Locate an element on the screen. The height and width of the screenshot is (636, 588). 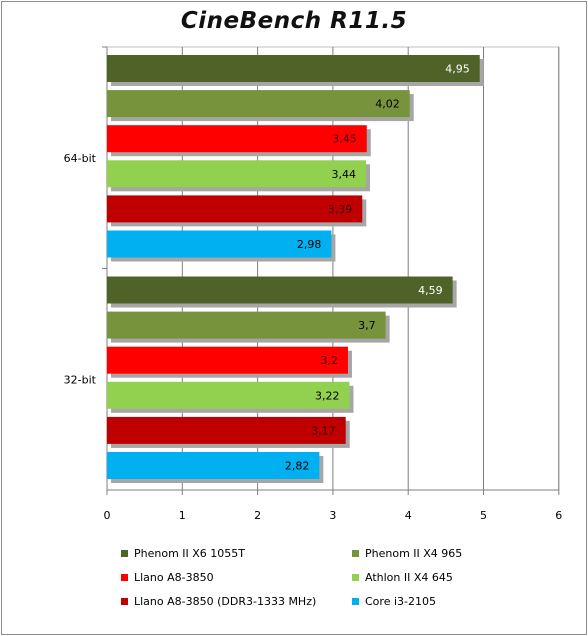
chart-title: CineBench R11.5 is located at coordinates (294, 21).